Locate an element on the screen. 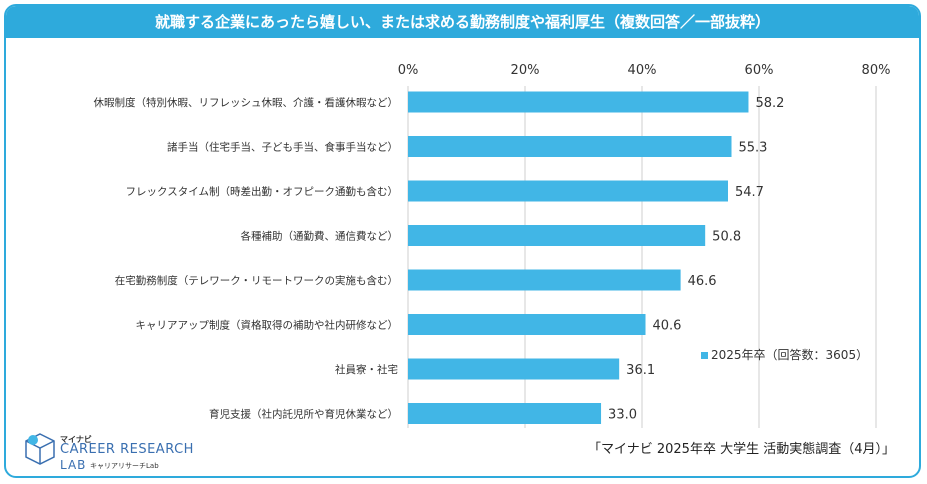 The width and height of the screenshot is (927, 484). category-label: 在宅勤務制度（テレワーク・リモートワークの実施も含む） is located at coordinates (256, 280).